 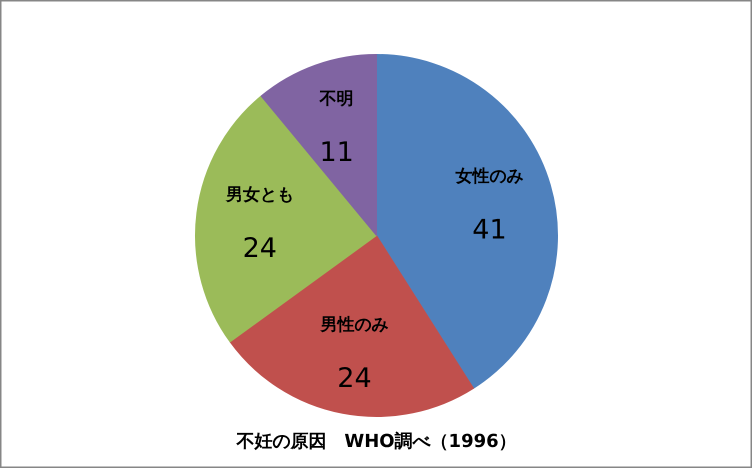 I want to click on data-label: 41, so click(x=489, y=230).